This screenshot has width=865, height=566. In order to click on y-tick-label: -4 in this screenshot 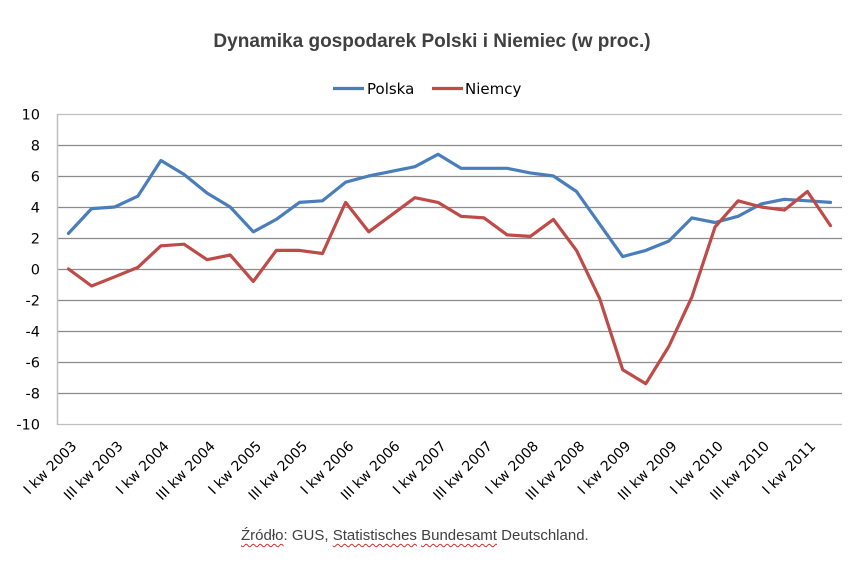, I will do `click(33, 333)`.